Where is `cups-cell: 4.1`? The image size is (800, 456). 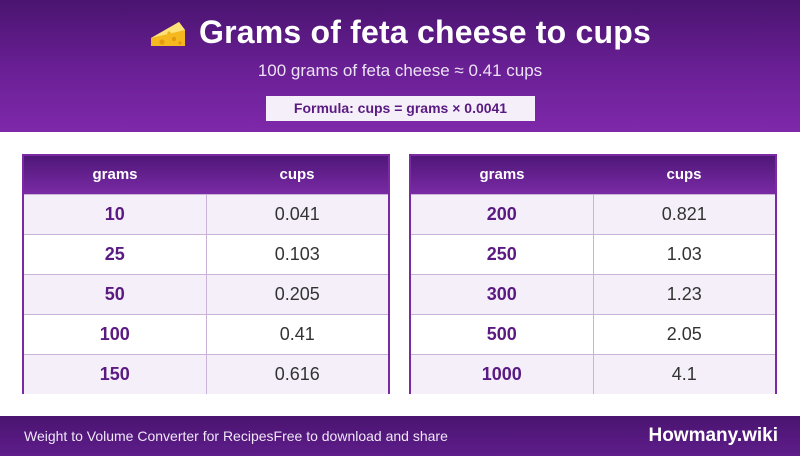
cups-cell: 4.1 is located at coordinates (684, 374).